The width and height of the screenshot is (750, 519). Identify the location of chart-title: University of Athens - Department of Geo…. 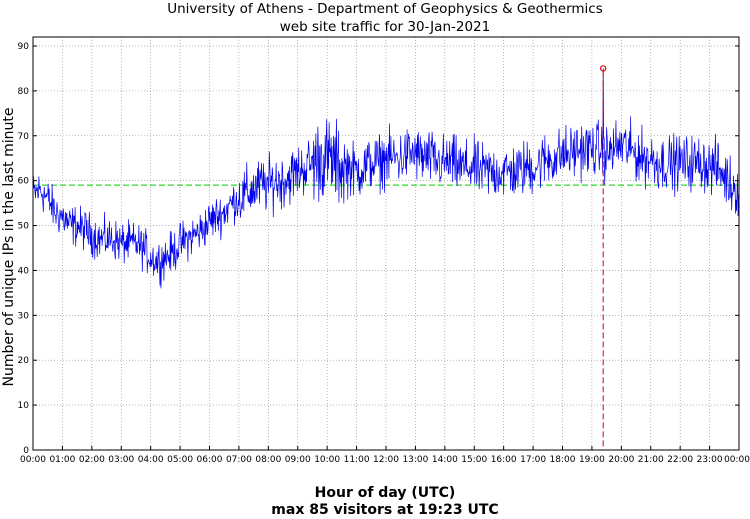
(385, 9).